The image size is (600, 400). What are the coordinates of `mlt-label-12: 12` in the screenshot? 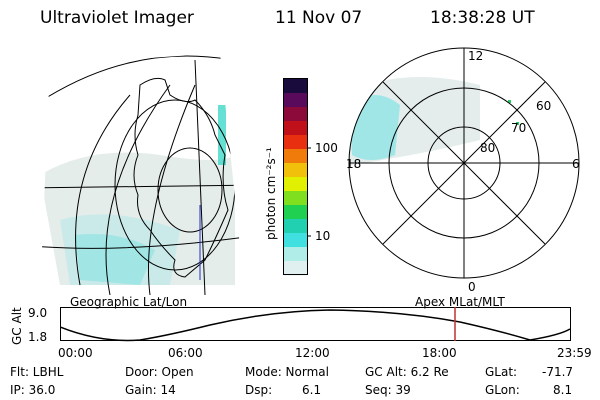 It's located at (475, 56).